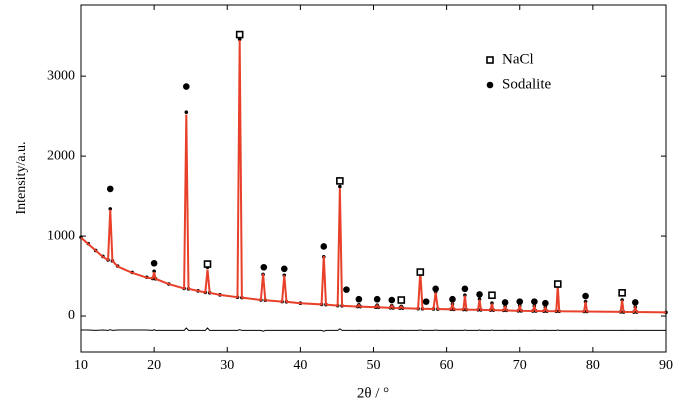 This screenshot has height=405, width=677. What do you see at coordinates (666, 365) in the screenshot?
I see `x-tick-label: 90` at bounding box center [666, 365].